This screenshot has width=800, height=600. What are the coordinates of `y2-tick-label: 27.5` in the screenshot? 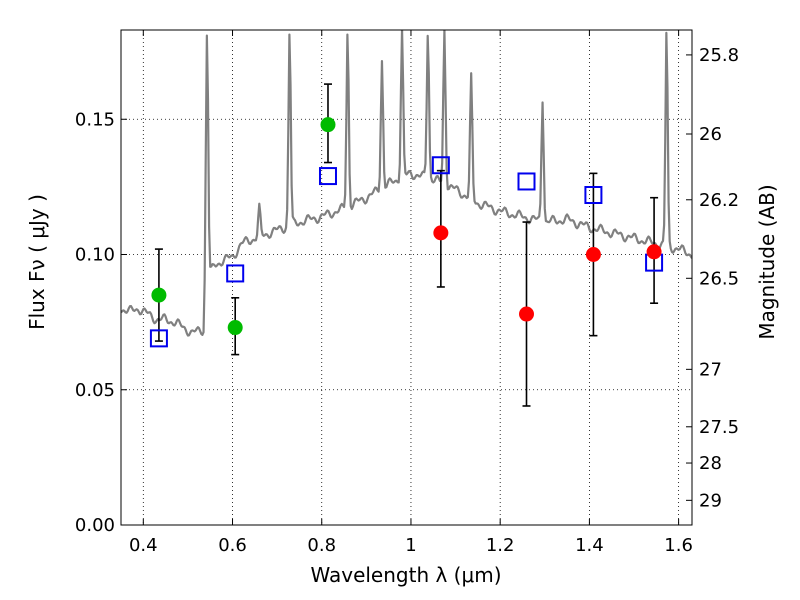 It's located at (719, 427).